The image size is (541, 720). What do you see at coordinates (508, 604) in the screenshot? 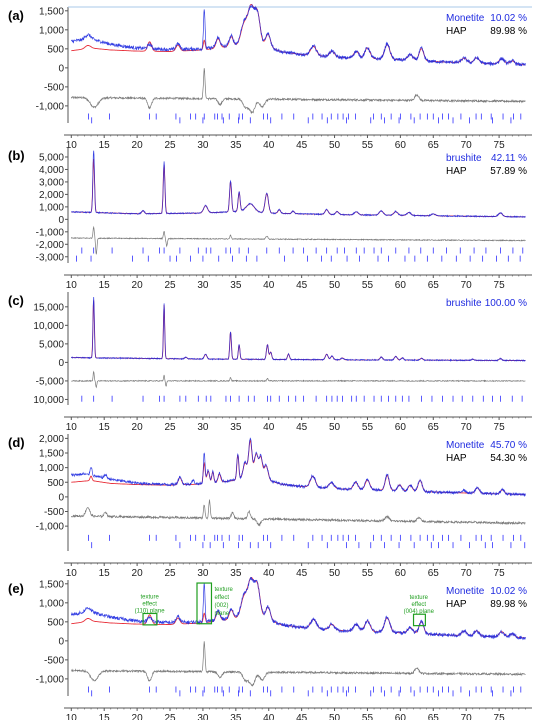
I see `legend-phase-value: 89.98 %` at bounding box center [508, 604].